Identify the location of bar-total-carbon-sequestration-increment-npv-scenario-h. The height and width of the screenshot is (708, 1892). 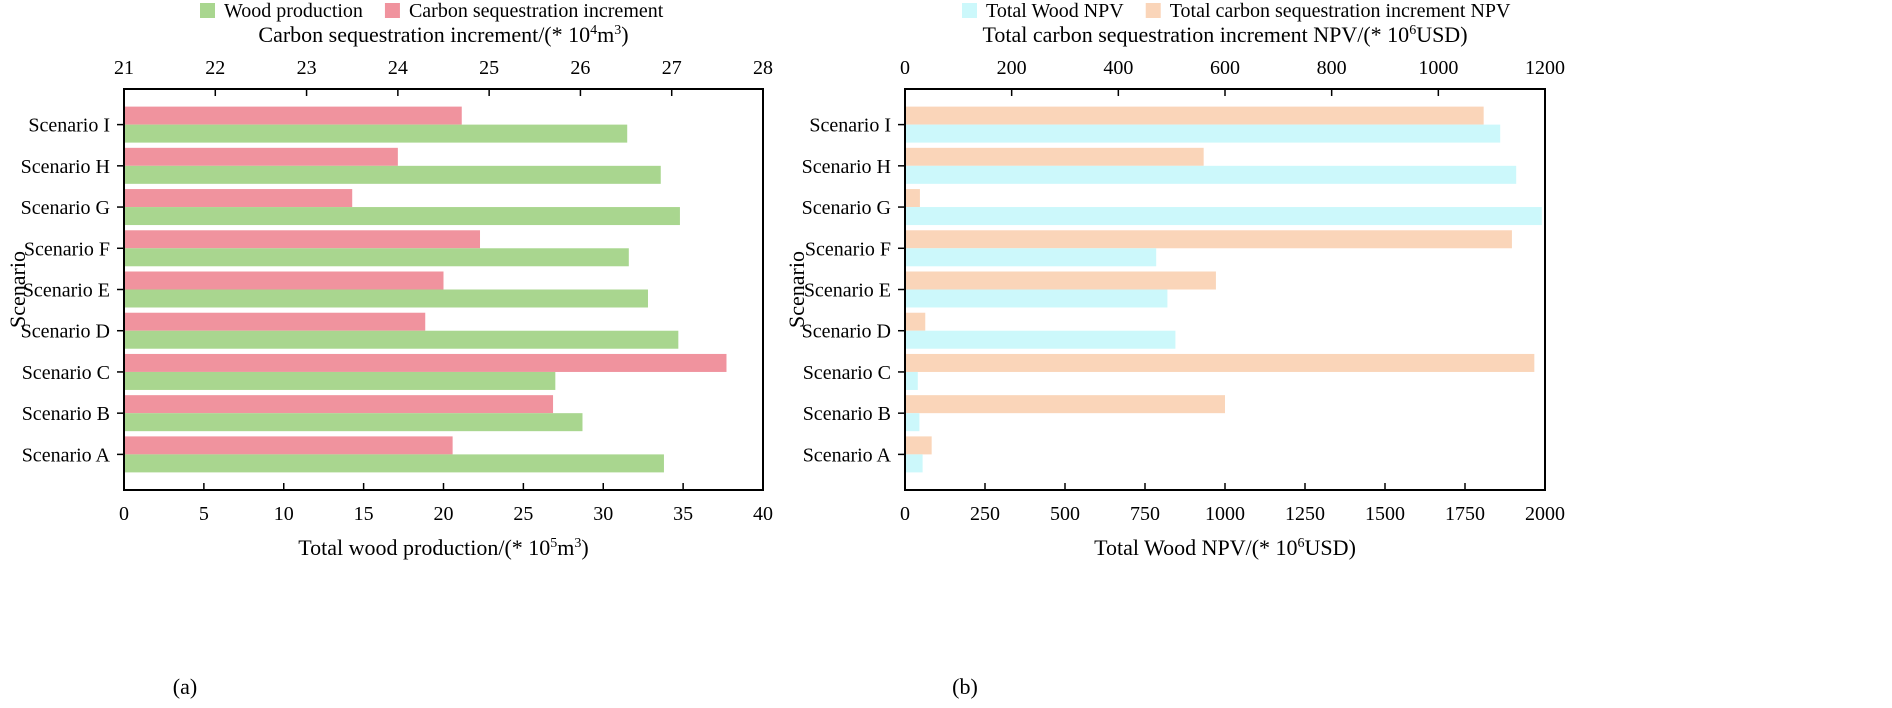
(1055, 156).